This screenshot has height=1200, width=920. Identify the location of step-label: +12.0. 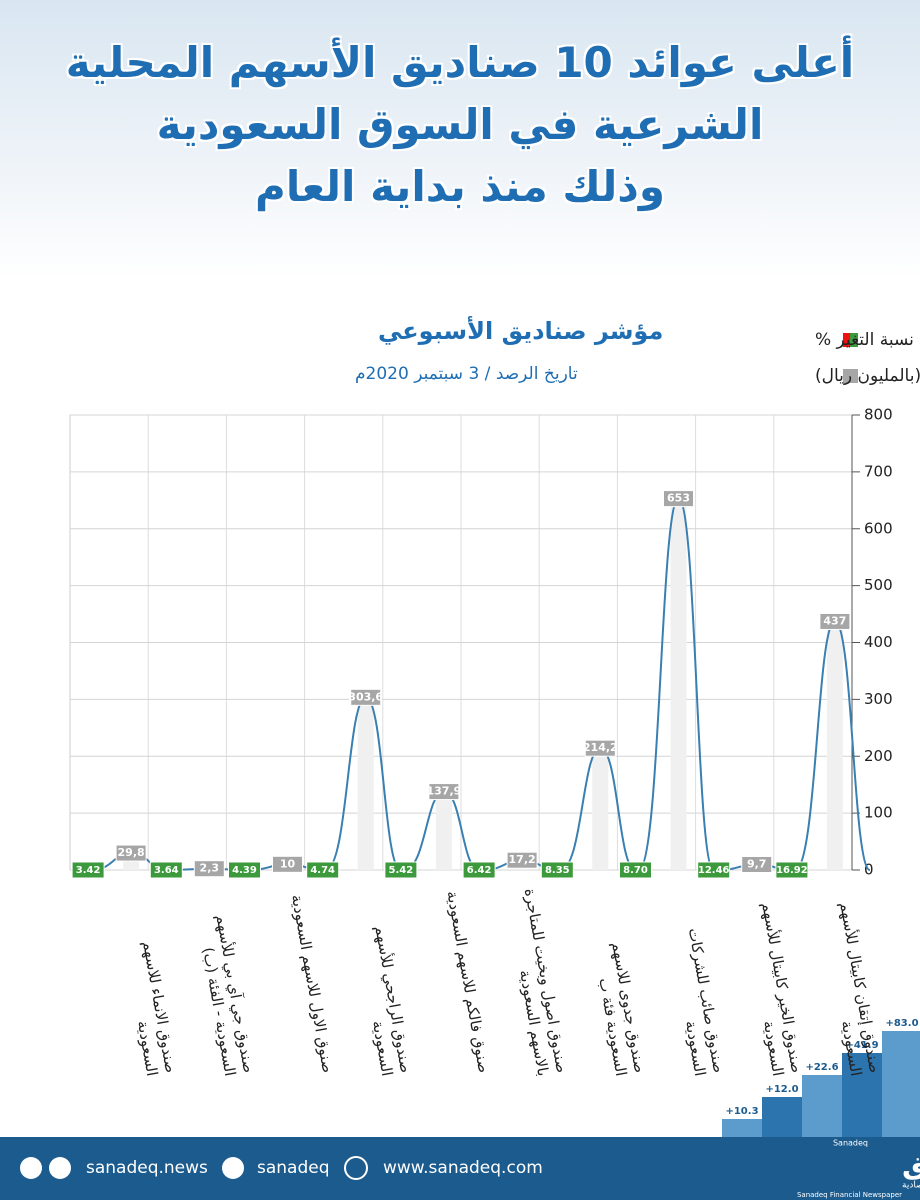
(781, 1089).